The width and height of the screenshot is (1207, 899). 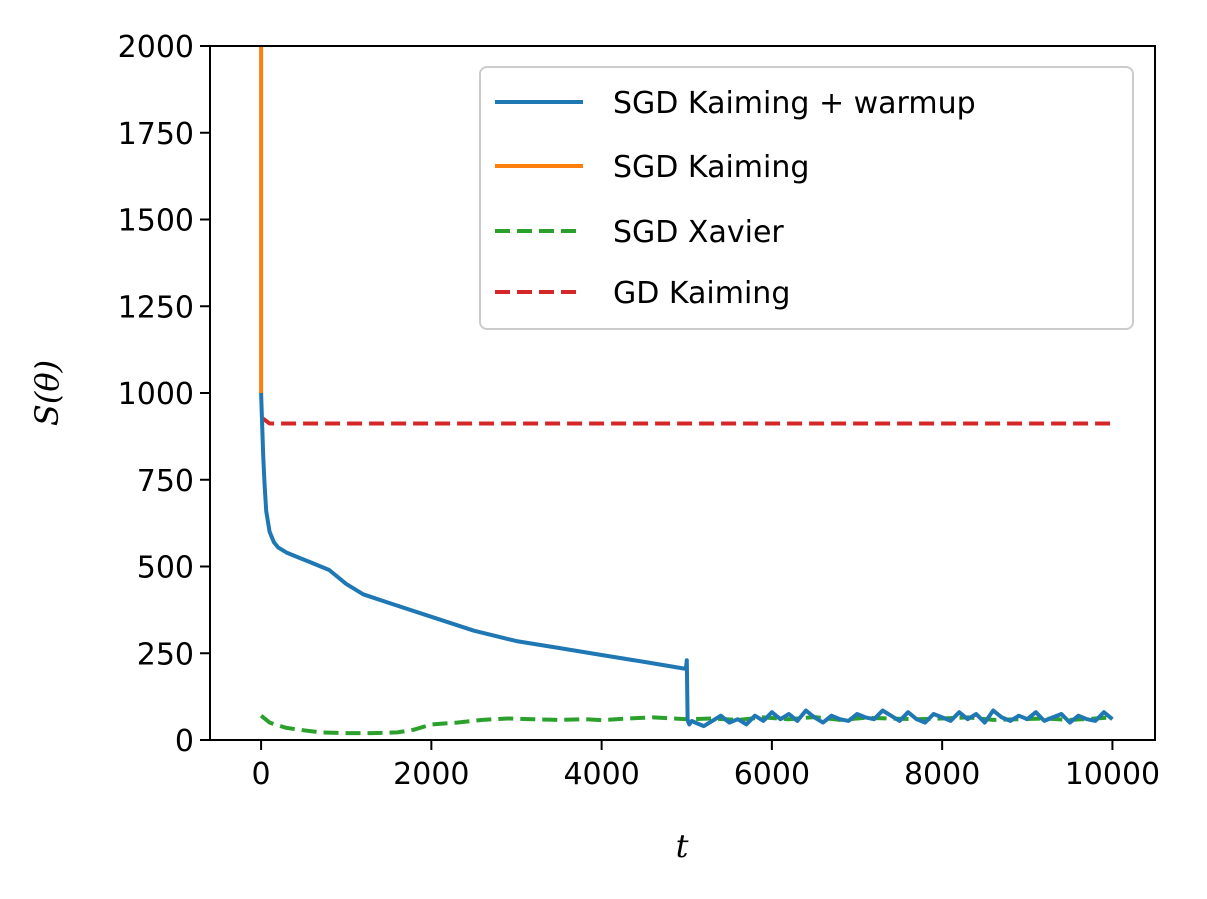 What do you see at coordinates (431, 774) in the screenshot?
I see `x-tick-label: 2000` at bounding box center [431, 774].